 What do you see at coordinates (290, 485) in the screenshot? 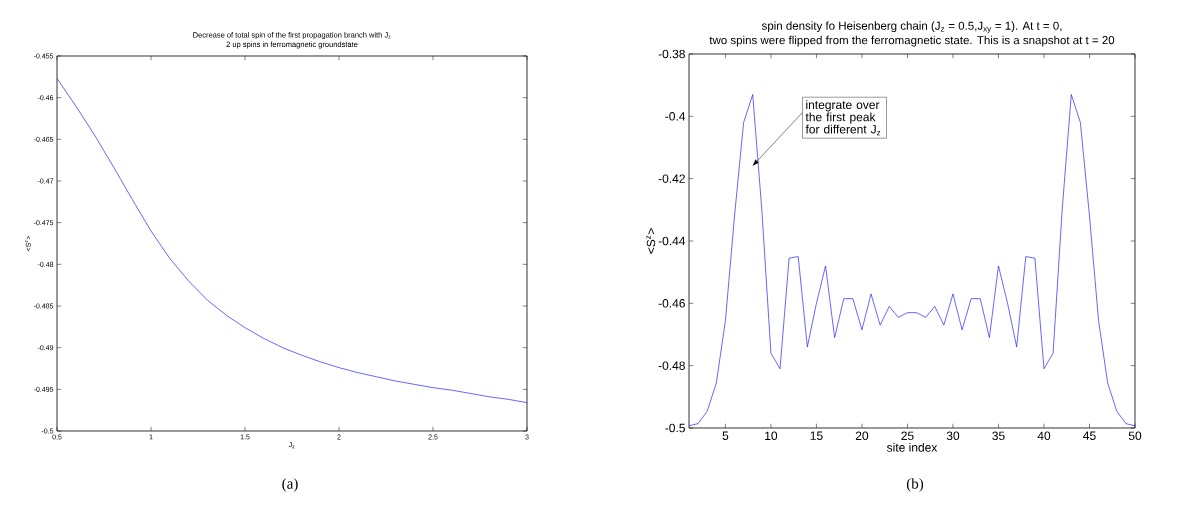
I see `text: (a)` at bounding box center [290, 485].